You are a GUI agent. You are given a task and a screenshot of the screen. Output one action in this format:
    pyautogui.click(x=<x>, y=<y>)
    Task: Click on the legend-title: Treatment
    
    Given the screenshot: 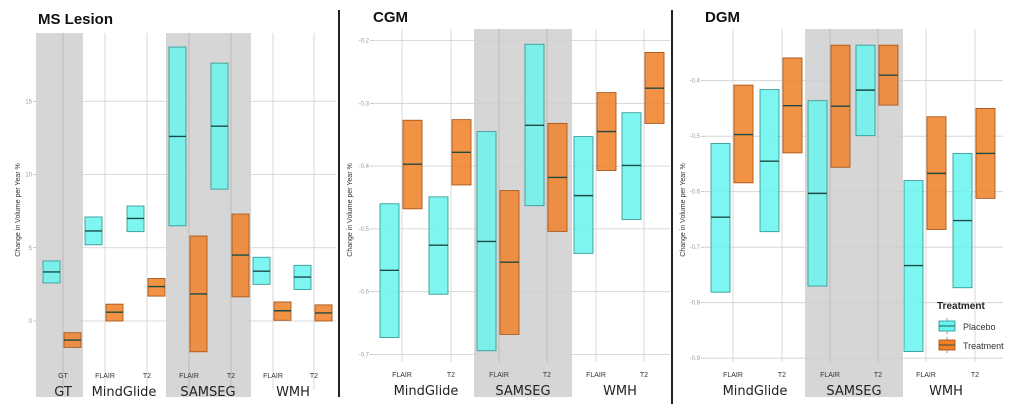 What is the action you would take?
    pyautogui.click(x=961, y=306)
    